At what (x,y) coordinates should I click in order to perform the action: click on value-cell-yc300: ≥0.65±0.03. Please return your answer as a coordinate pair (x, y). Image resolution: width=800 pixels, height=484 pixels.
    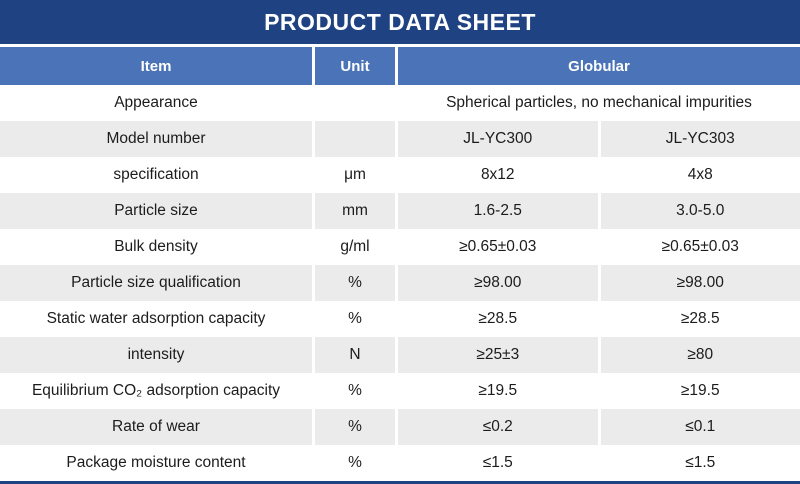
    Looking at the image, I should click on (498, 246).